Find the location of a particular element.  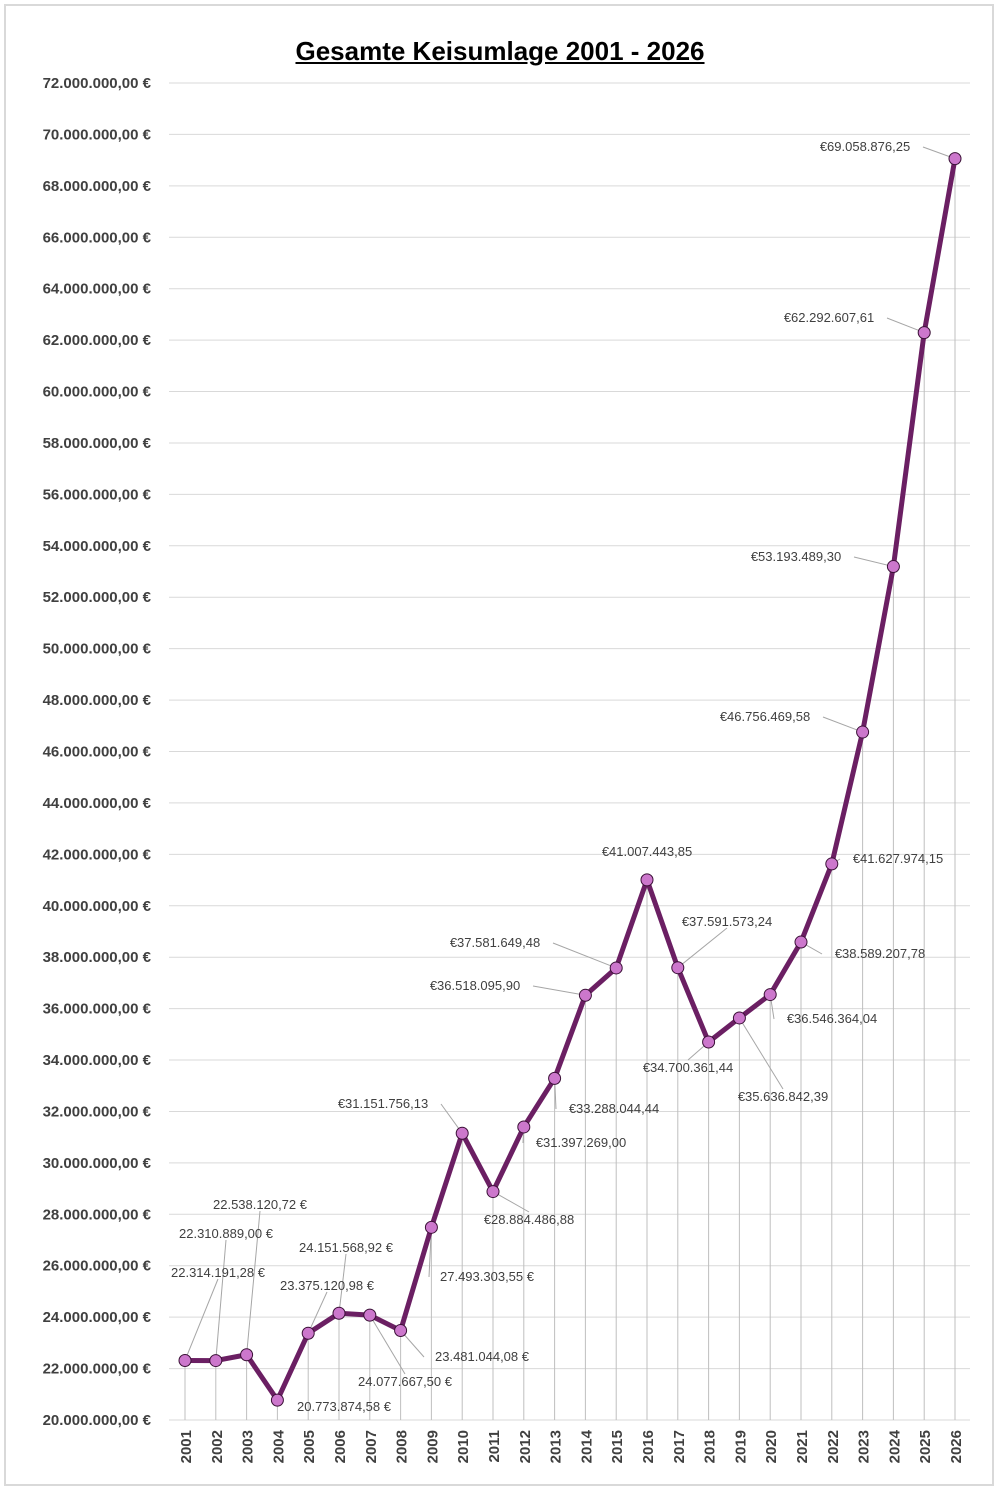

x-tick-label: 2005 is located at coordinates (309, 1446).